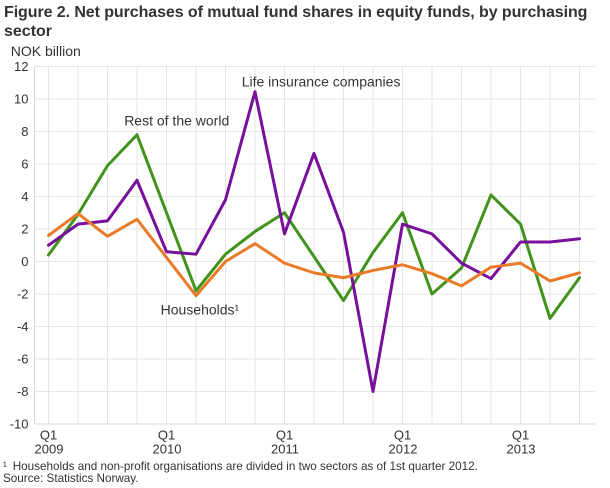 Image resolution: width=610 pixels, height=488 pixels. What do you see at coordinates (24, 196) in the screenshot?
I see `svg-text: 4` at bounding box center [24, 196].